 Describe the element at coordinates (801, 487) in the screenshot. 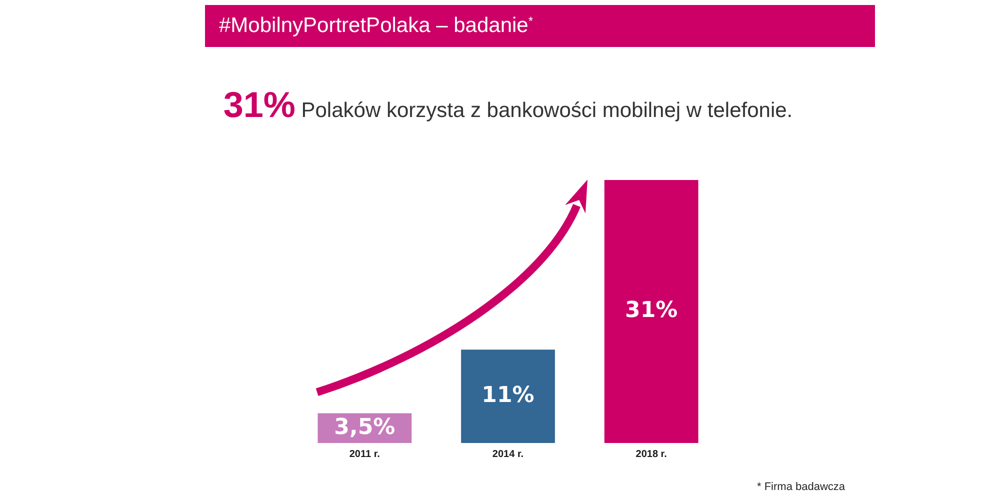

I see `text: * Firma badawcza` at that location.